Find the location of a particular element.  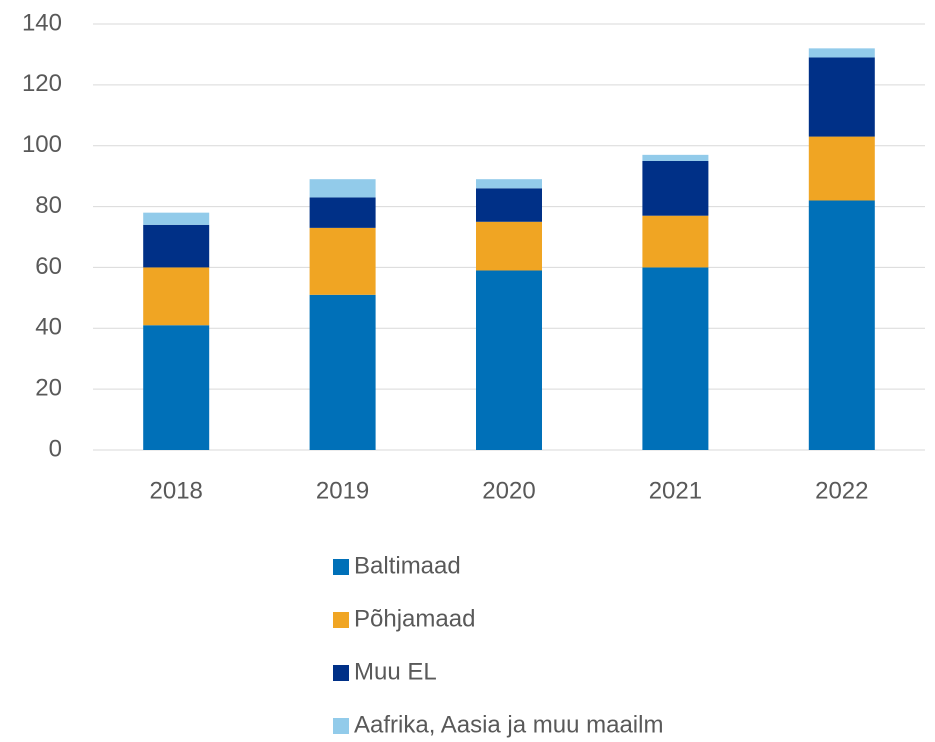

y-tick-label: 60 is located at coordinates (48, 266).